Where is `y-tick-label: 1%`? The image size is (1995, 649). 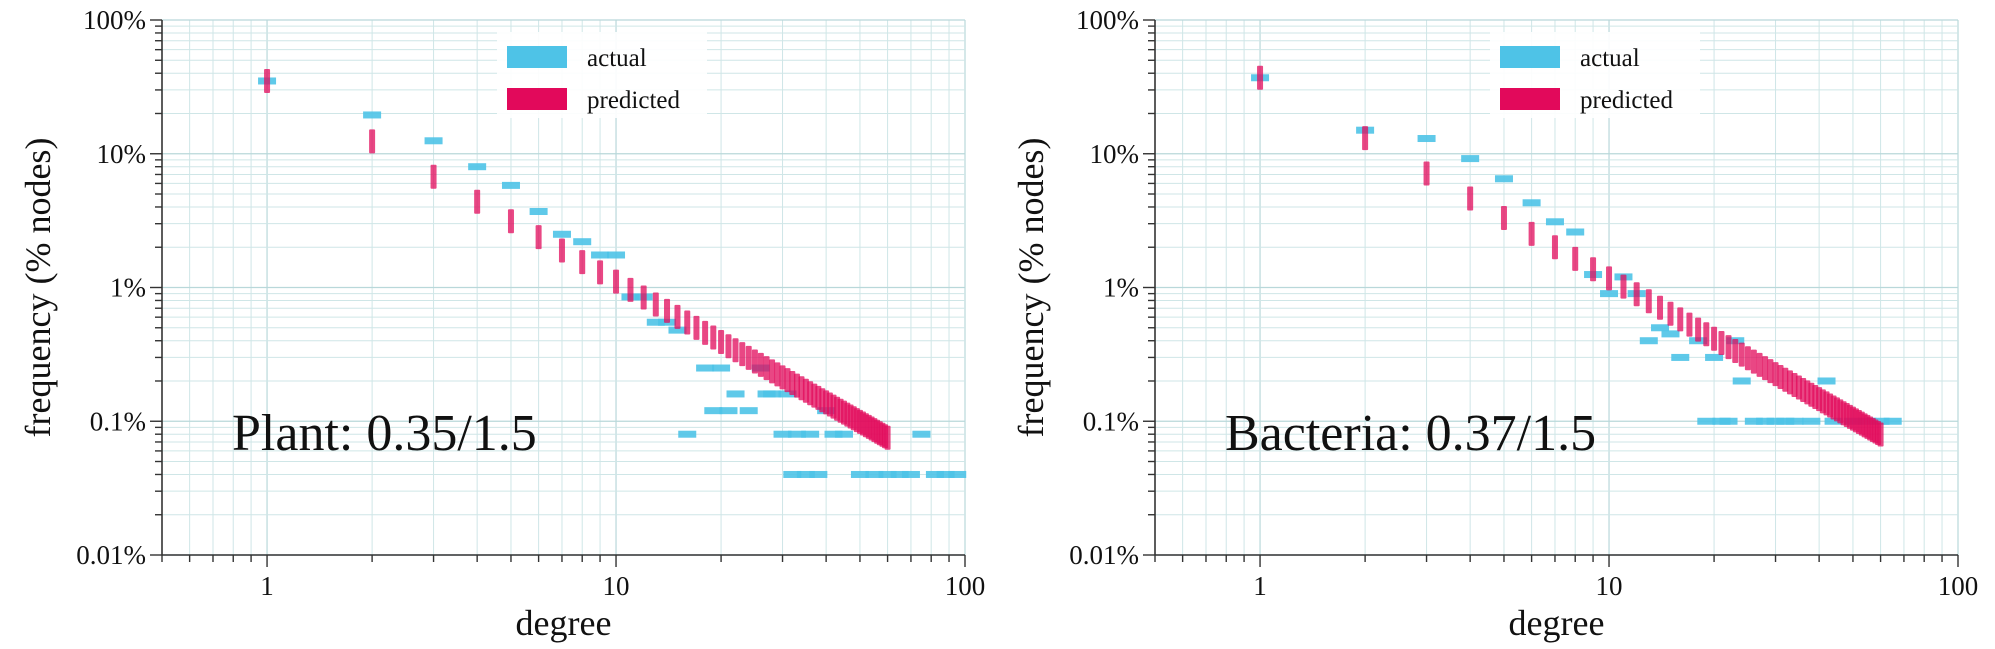 y-tick-label: 1% is located at coordinates (1121, 288).